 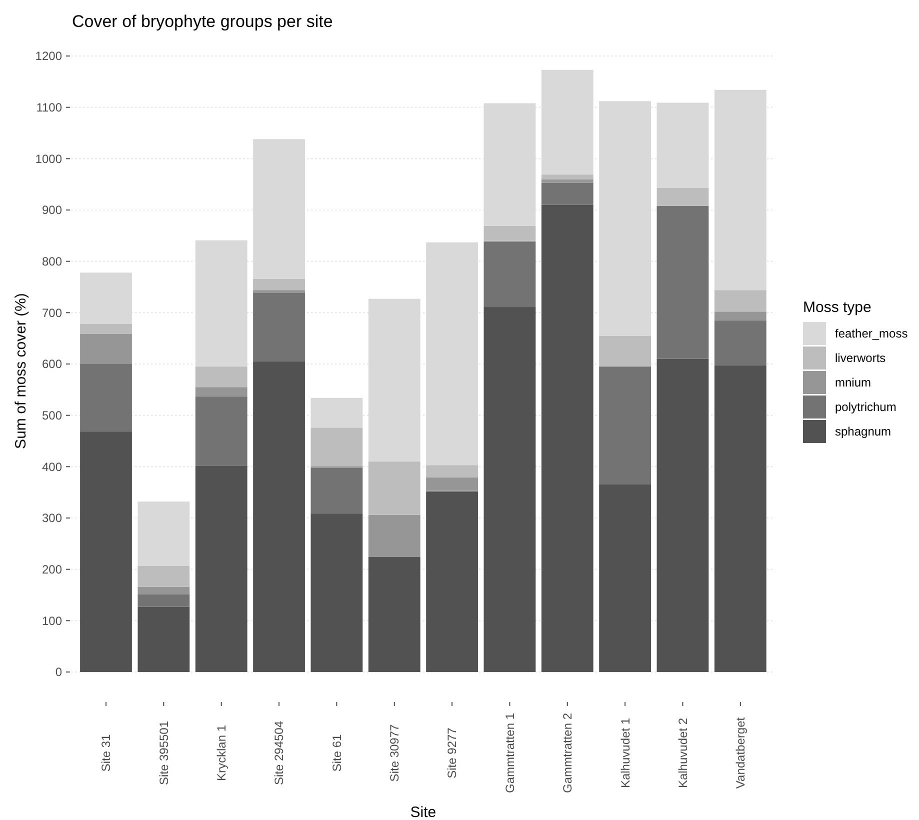 I want to click on legend-title: Moss type, so click(x=837, y=307).